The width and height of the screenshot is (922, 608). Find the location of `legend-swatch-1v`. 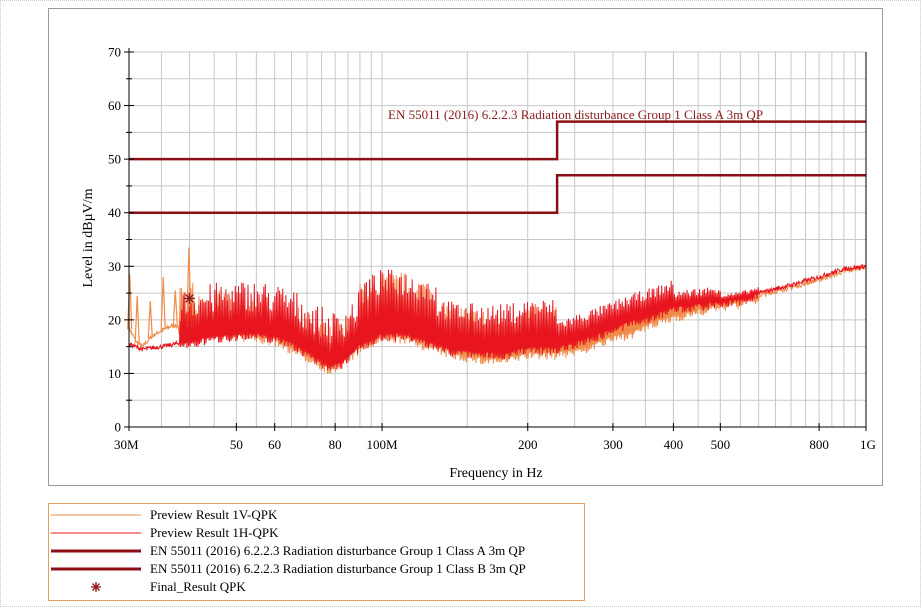

legend-swatch-1v is located at coordinates (96, 515).